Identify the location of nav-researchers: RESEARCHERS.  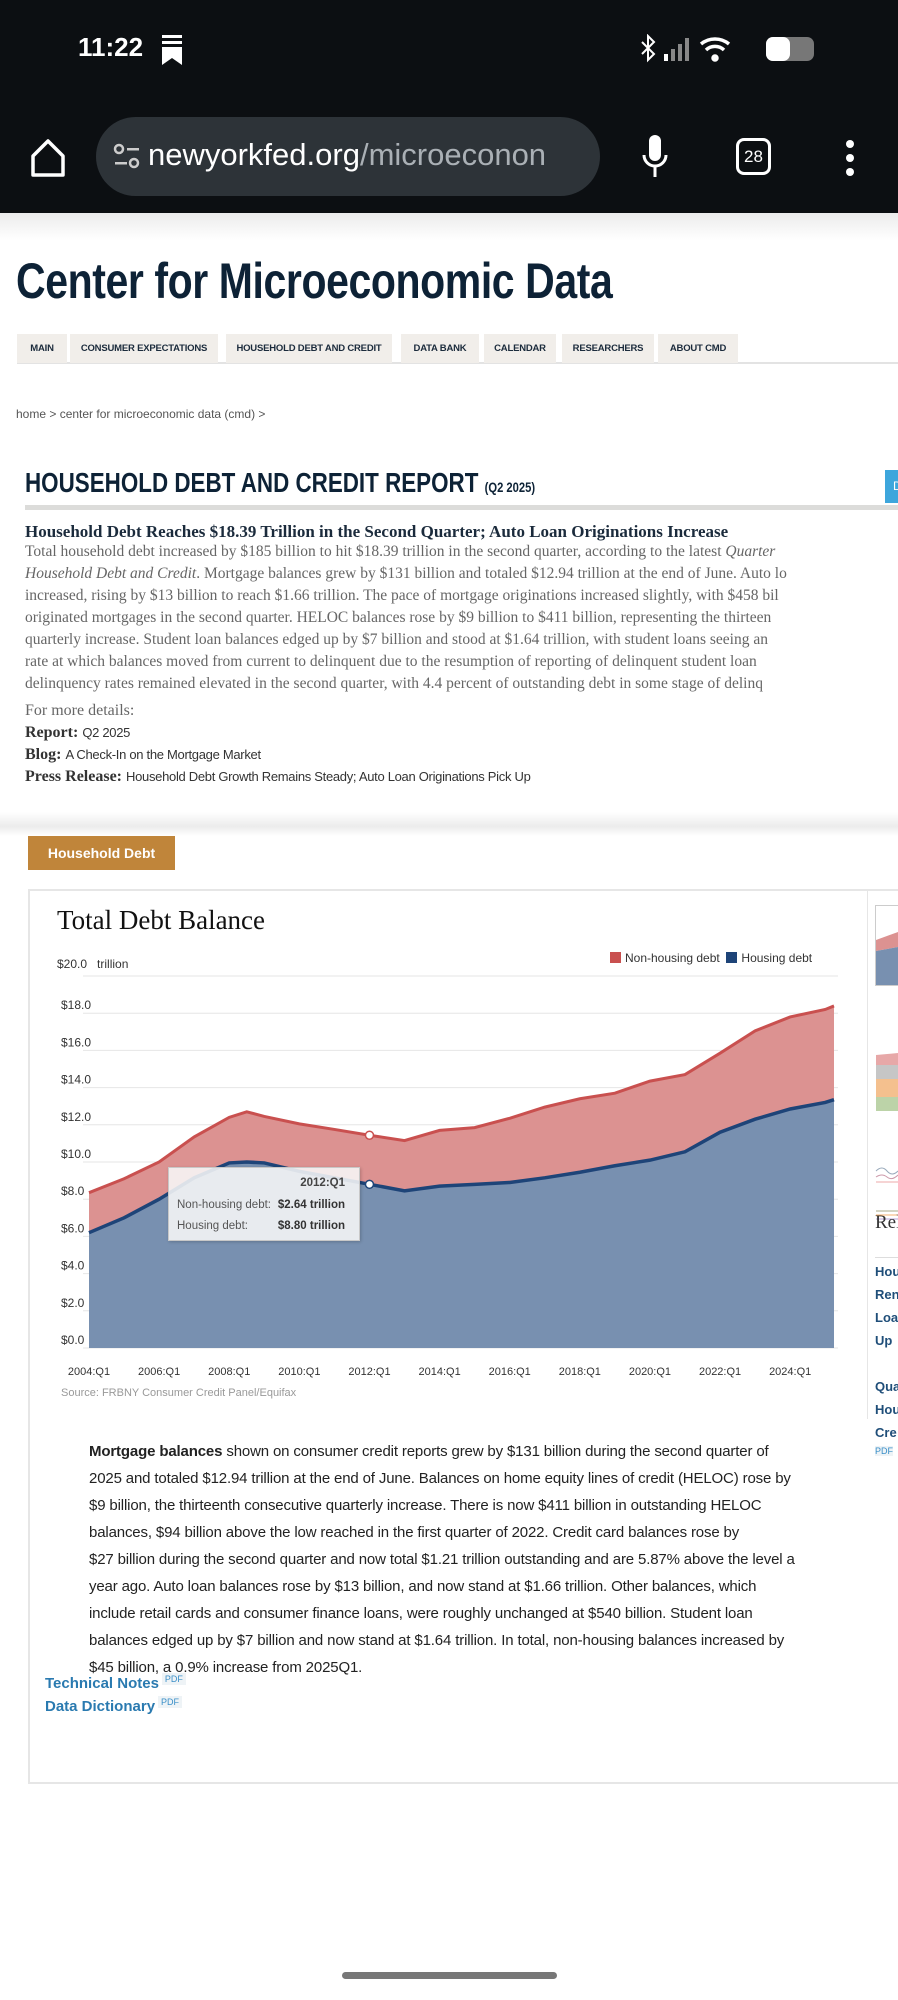
(608, 348).